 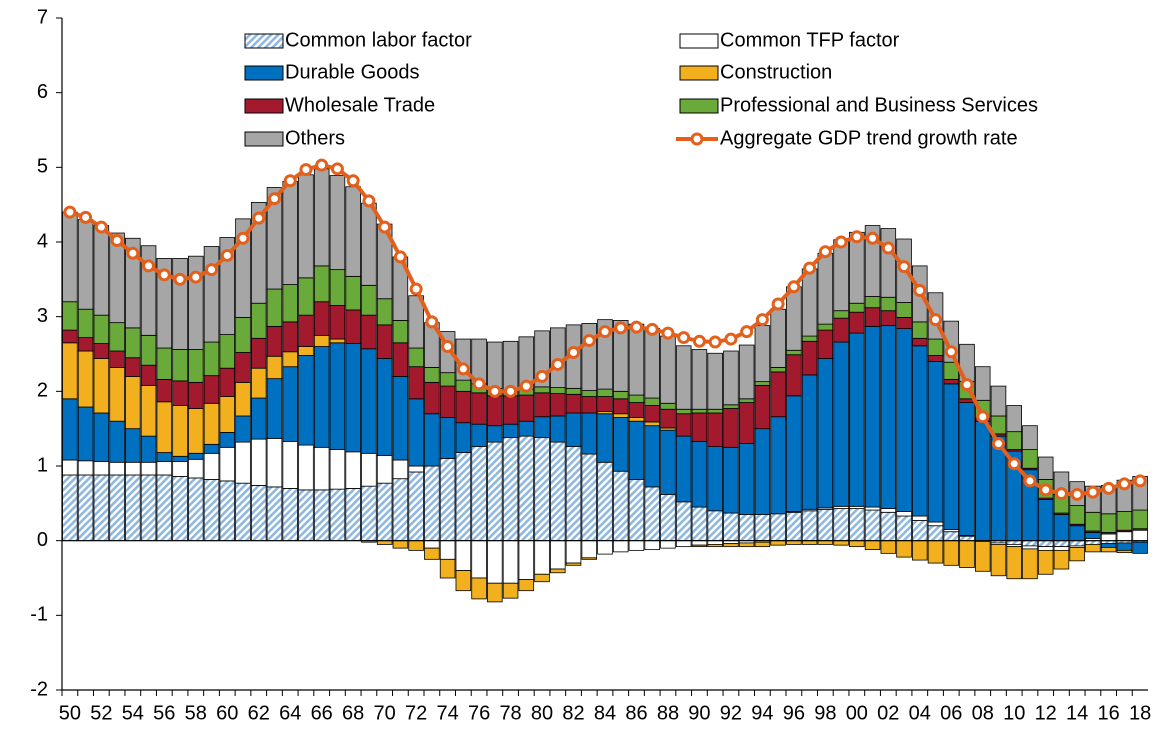 I want to click on x-tick-label: 60, so click(x=227, y=713).